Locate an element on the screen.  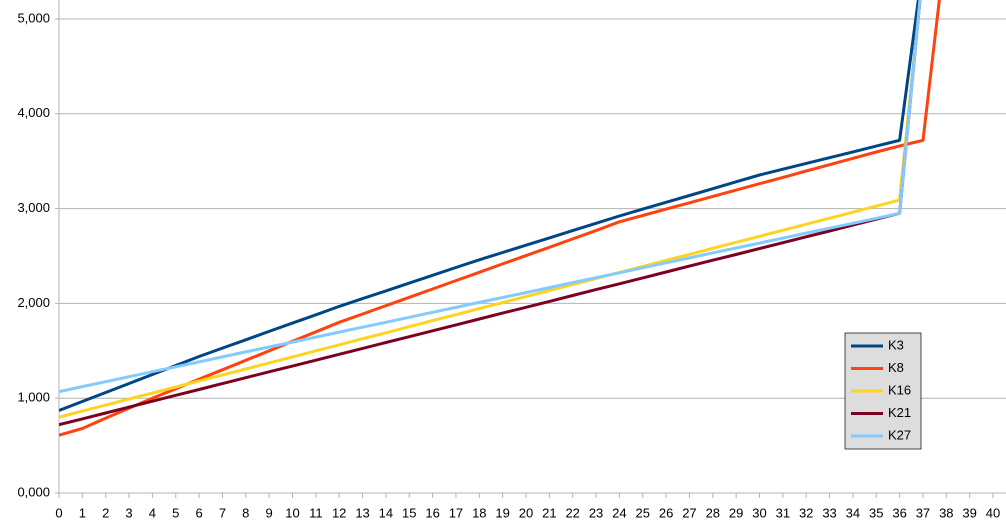
x-tick-label: 29 is located at coordinates (736, 512).